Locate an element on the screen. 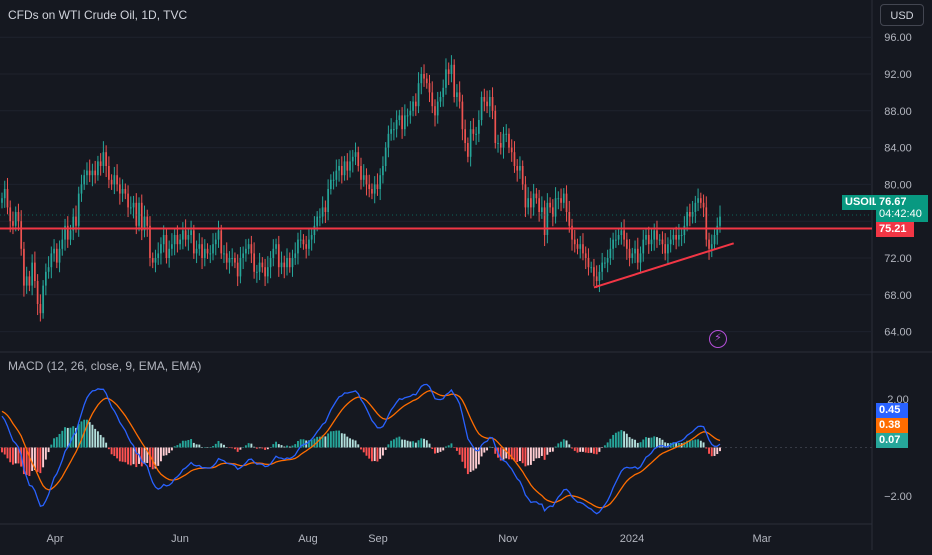  currency-button: USD is located at coordinates (902, 15).